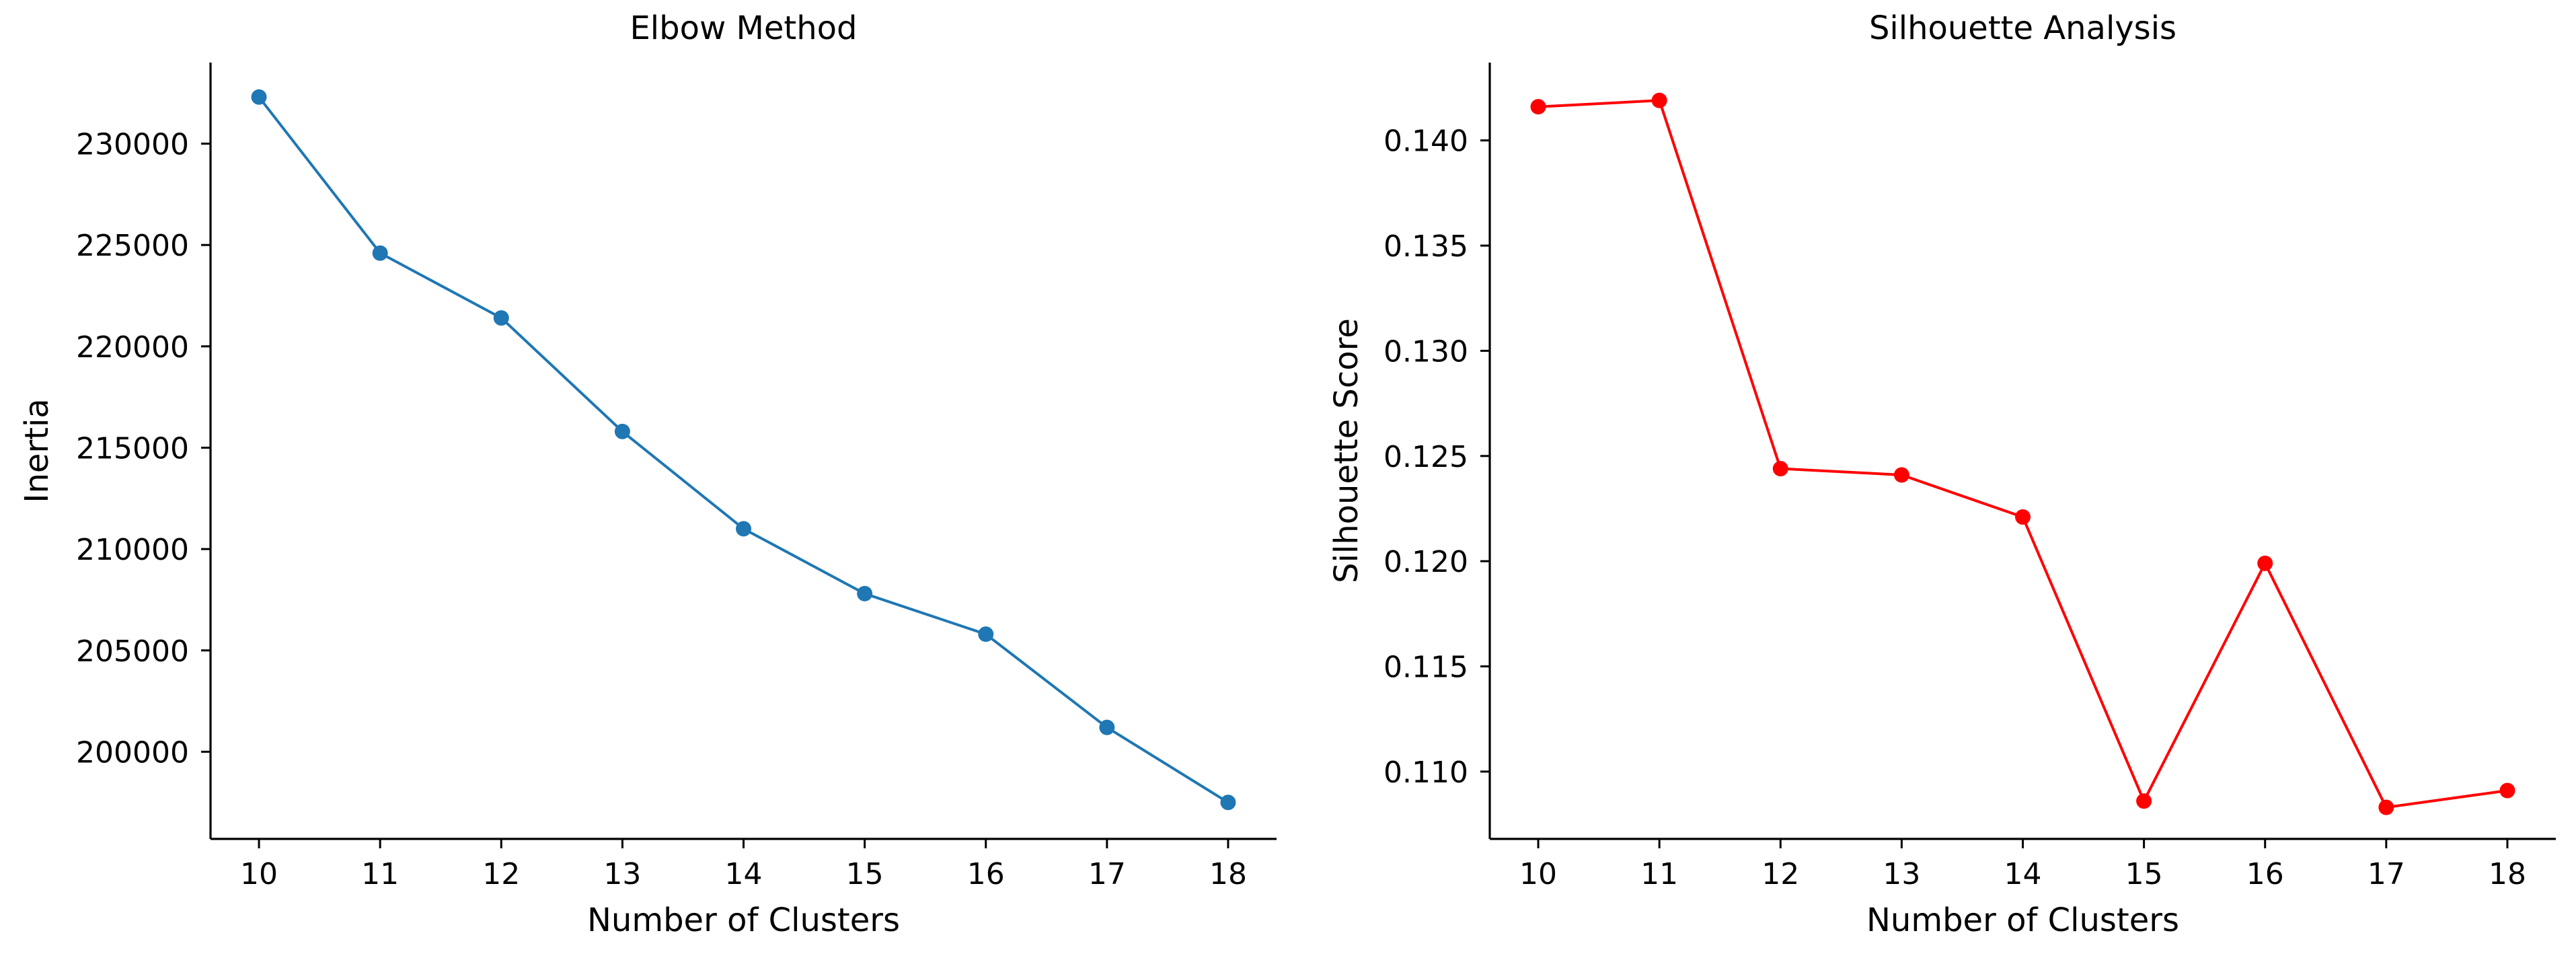 The width and height of the screenshot is (2576, 960). What do you see at coordinates (2023, 874) in the screenshot?
I see `silhouette-x-tick-label: 14` at bounding box center [2023, 874].